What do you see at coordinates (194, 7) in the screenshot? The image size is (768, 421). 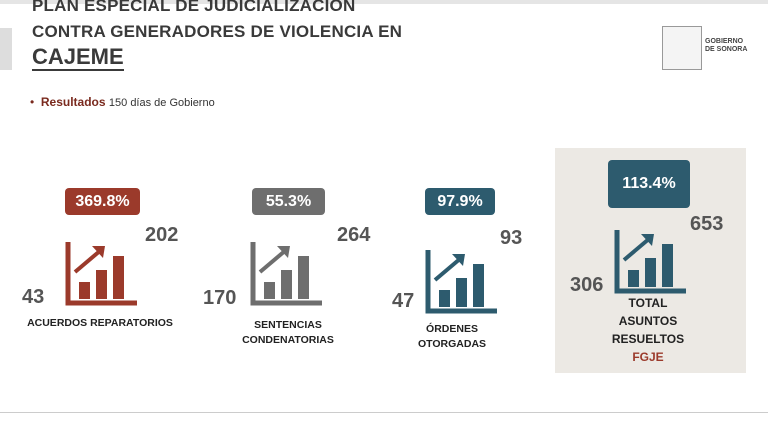 I see `title-line: PLAN ESPECIAL DE JUDICIALIZACIÓN` at bounding box center [194, 7].